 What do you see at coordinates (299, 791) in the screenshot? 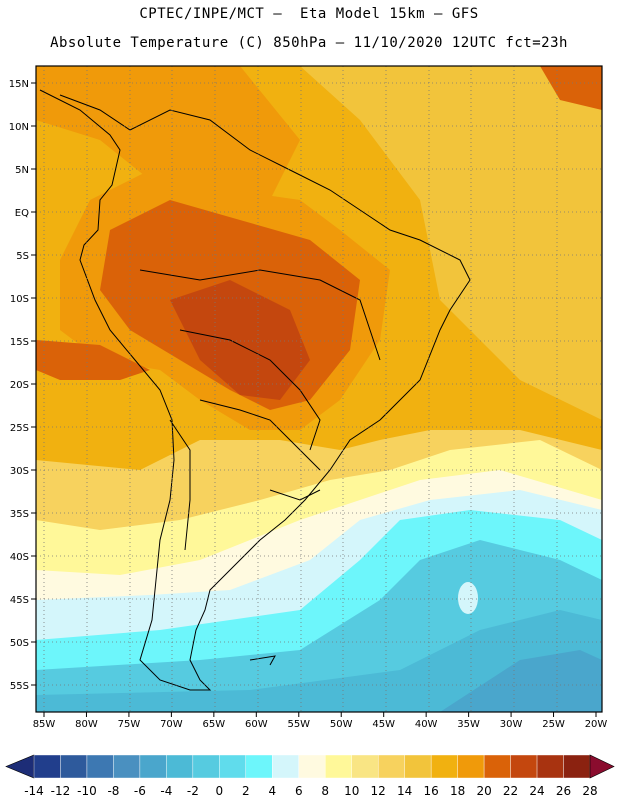
I see `colorbar-label: 6` at bounding box center [299, 791].